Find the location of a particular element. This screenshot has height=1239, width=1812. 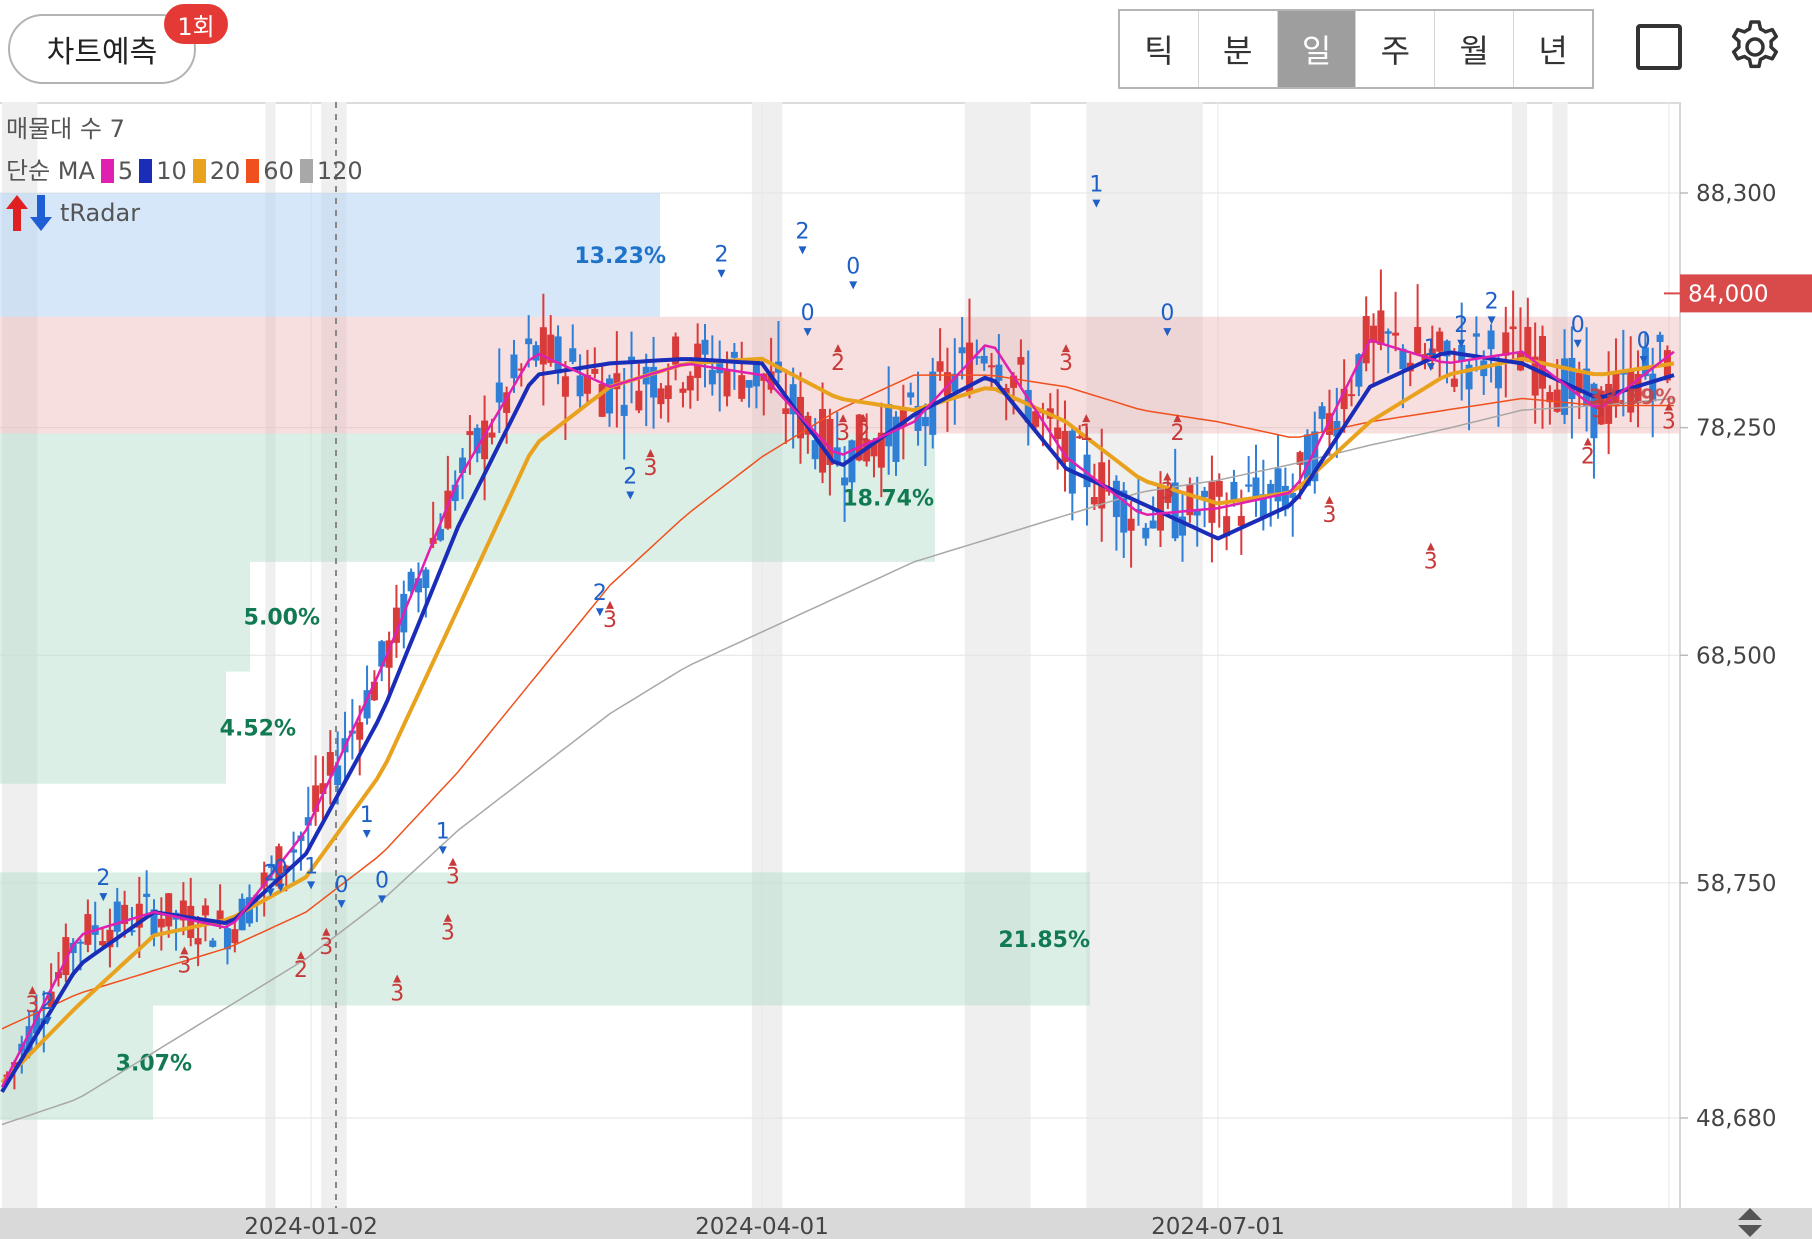

ma-legend: 단순 MA 5 10 20 60 120 is located at coordinates (184, 171).